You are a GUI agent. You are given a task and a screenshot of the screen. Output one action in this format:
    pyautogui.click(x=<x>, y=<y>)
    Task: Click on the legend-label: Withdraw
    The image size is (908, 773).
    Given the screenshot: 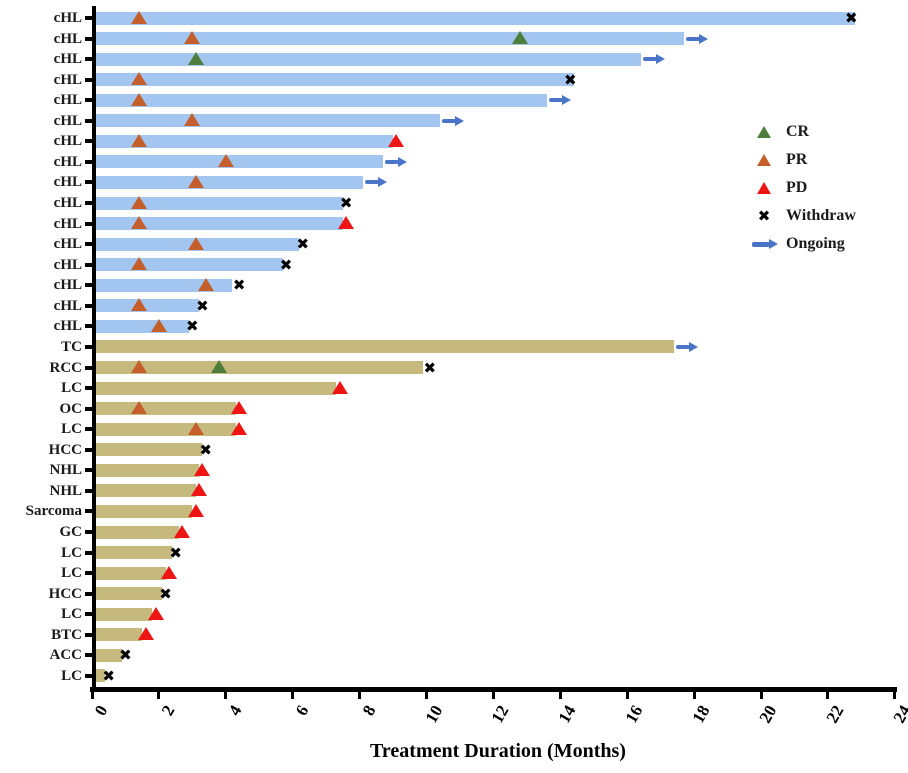 What is the action you would take?
    pyautogui.click(x=821, y=215)
    